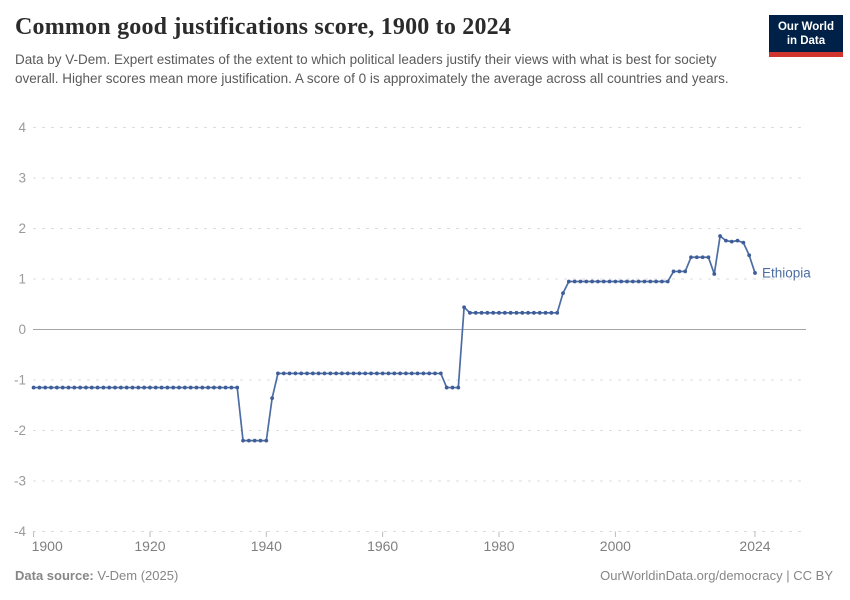 The height and width of the screenshot is (600, 850). I want to click on x-axis-tick-label: 1960, so click(382, 546).